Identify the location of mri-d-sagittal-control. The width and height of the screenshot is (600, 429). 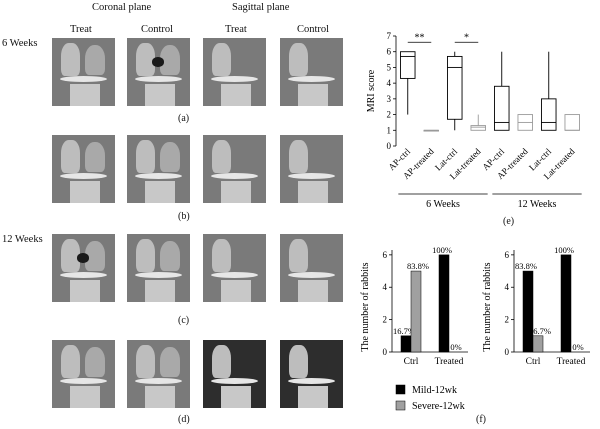
(311, 374).